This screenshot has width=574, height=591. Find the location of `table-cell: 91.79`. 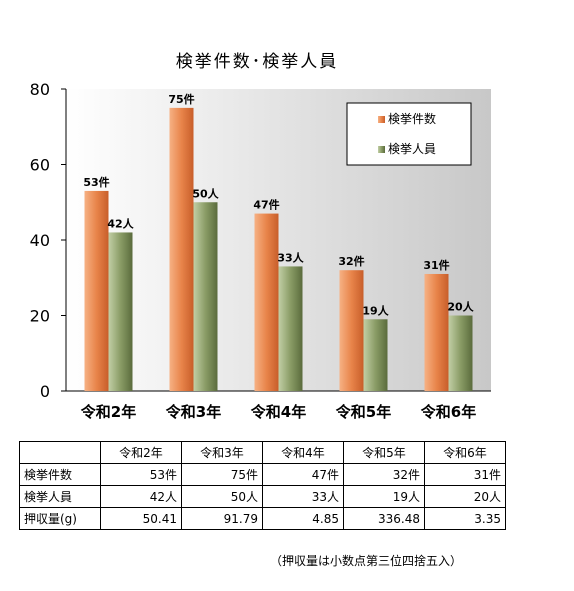

table-cell: 91.79 is located at coordinates (222, 518).